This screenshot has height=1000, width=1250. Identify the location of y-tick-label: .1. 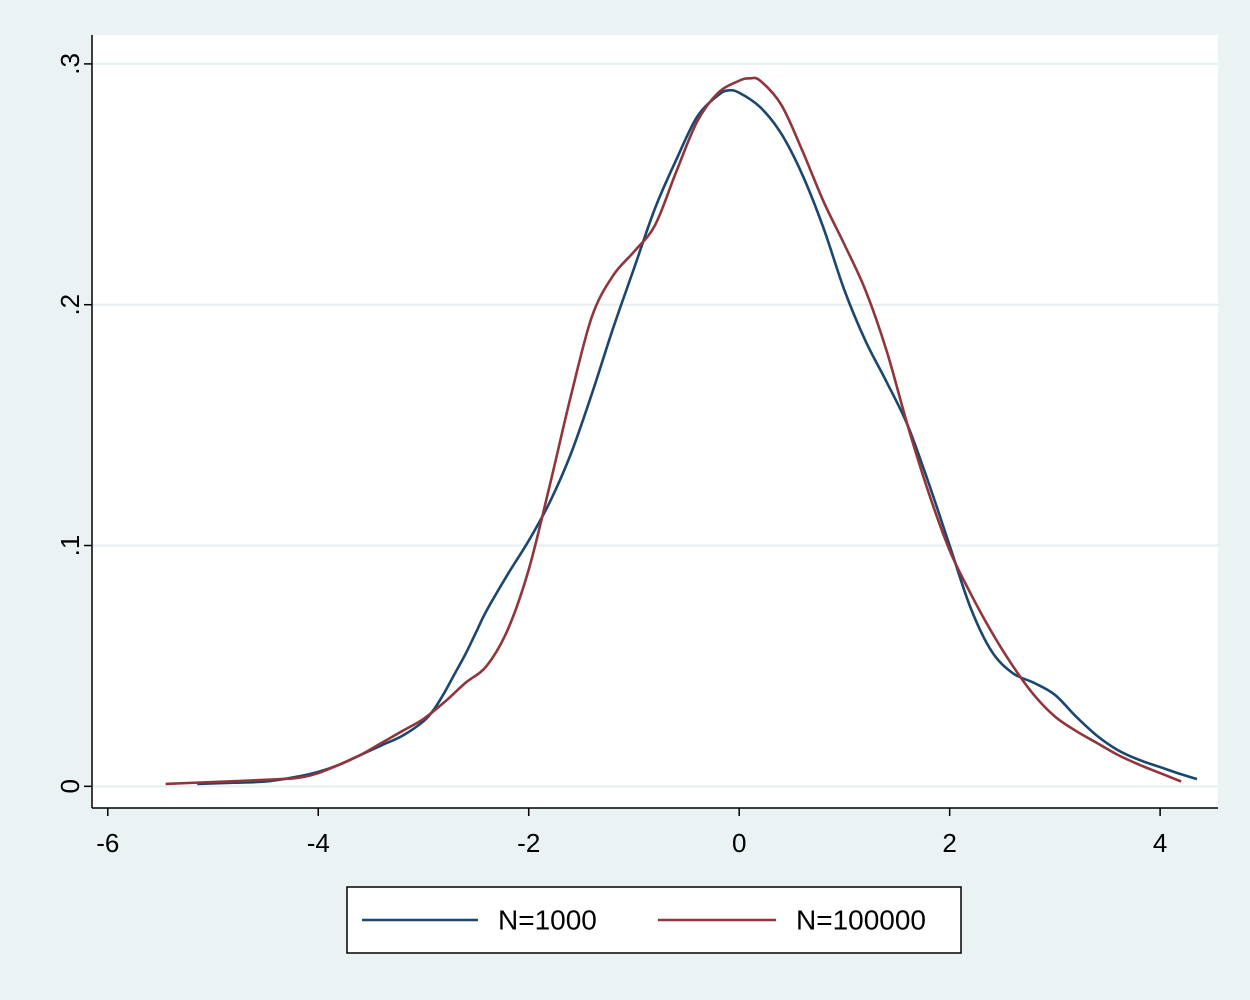
(70, 546).